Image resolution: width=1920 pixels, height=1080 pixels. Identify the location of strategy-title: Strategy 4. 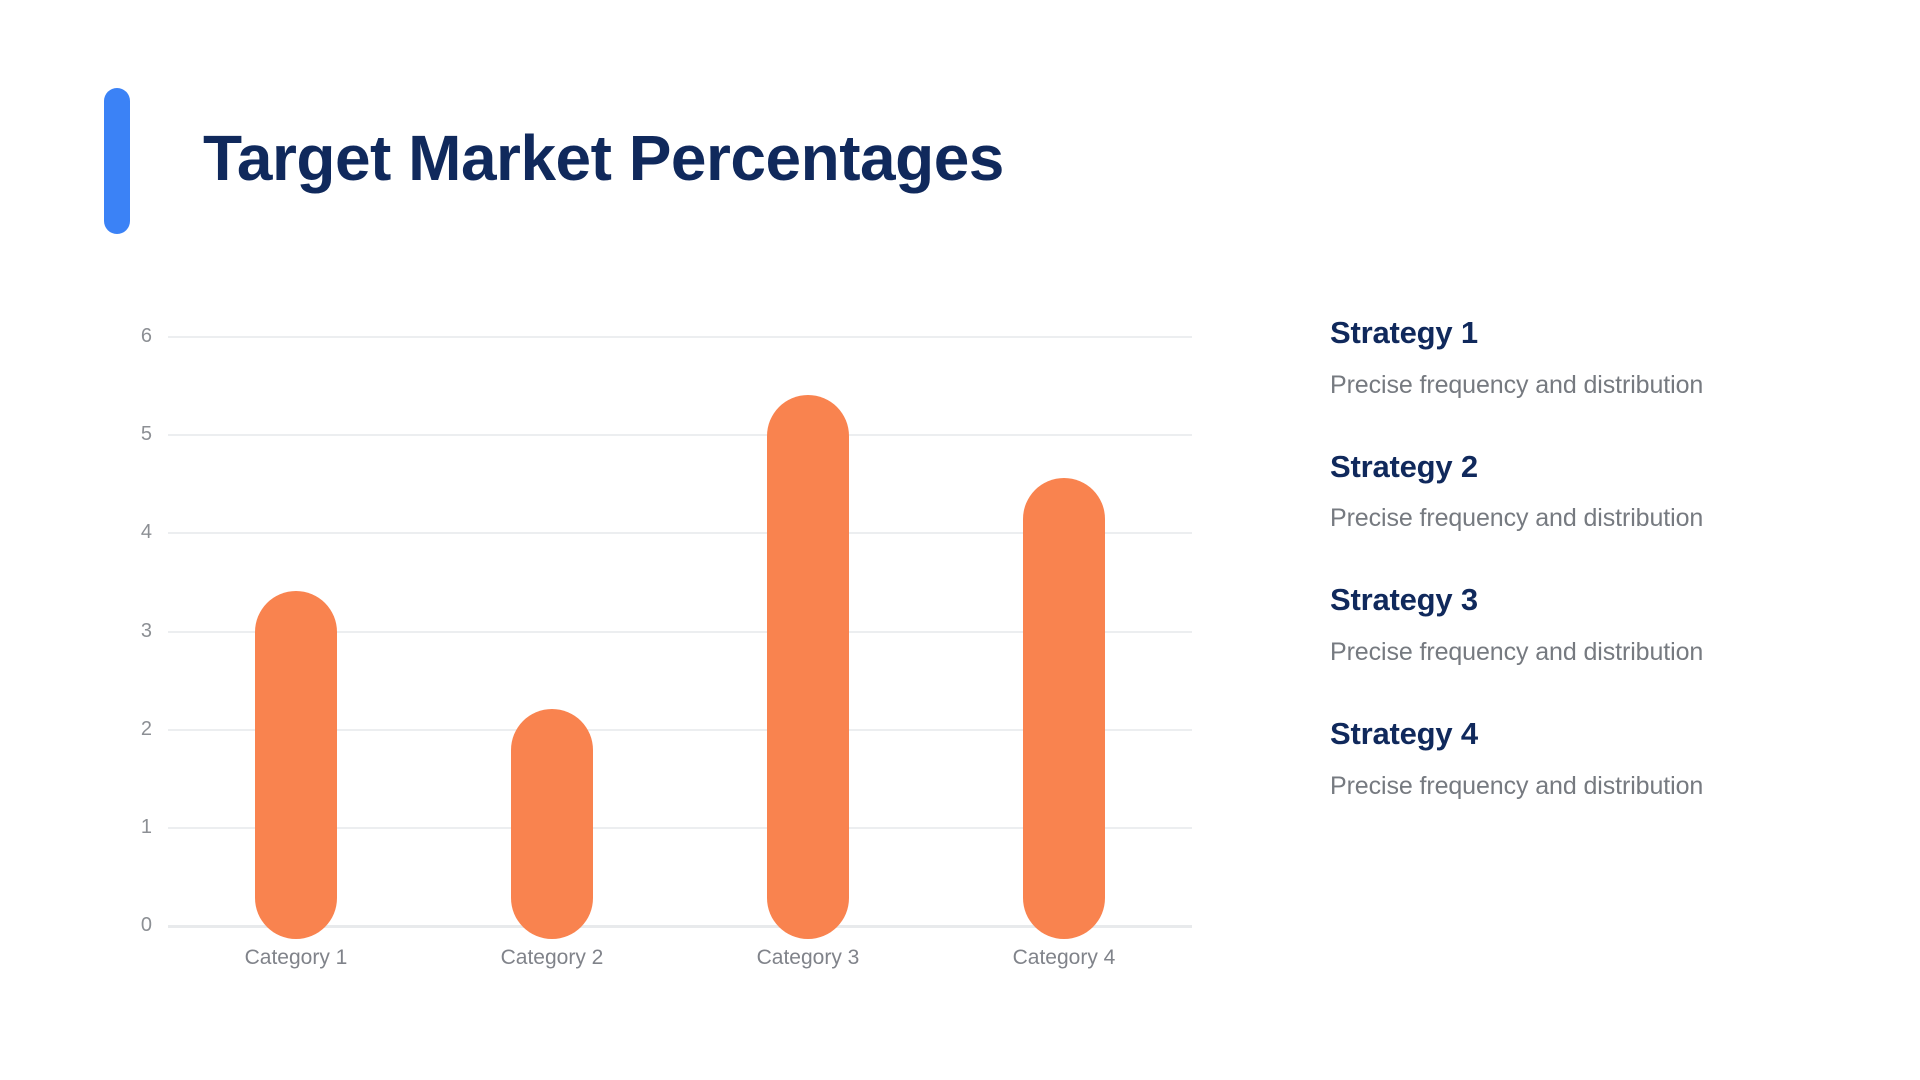
(1404, 733).